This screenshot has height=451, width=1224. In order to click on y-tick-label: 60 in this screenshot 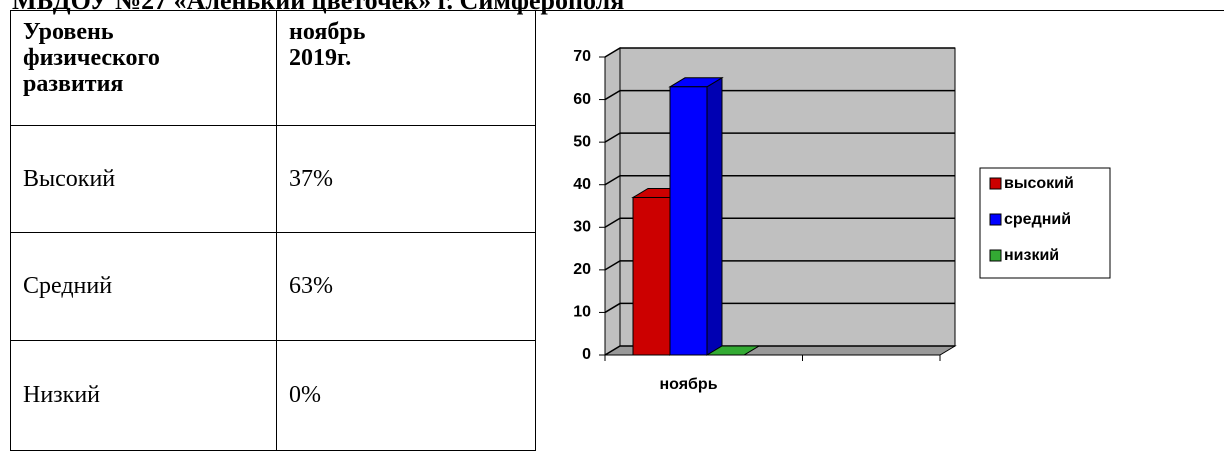, I will do `click(582, 99)`.